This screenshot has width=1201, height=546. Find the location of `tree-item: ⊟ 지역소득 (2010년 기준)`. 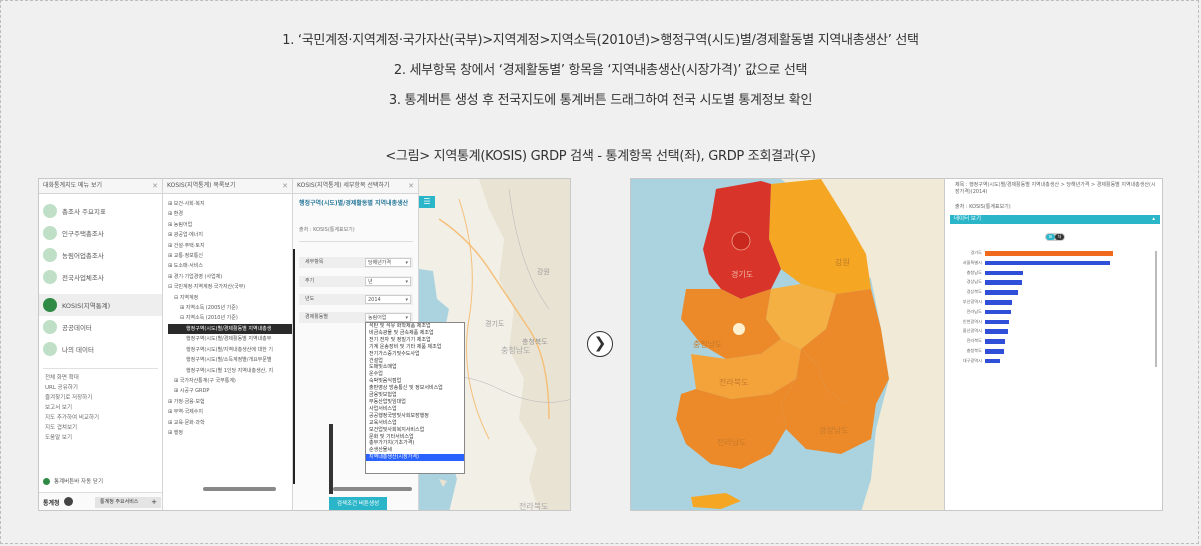

tree-item: ⊟ 지역소득 (2010년 기준) is located at coordinates (209, 318).